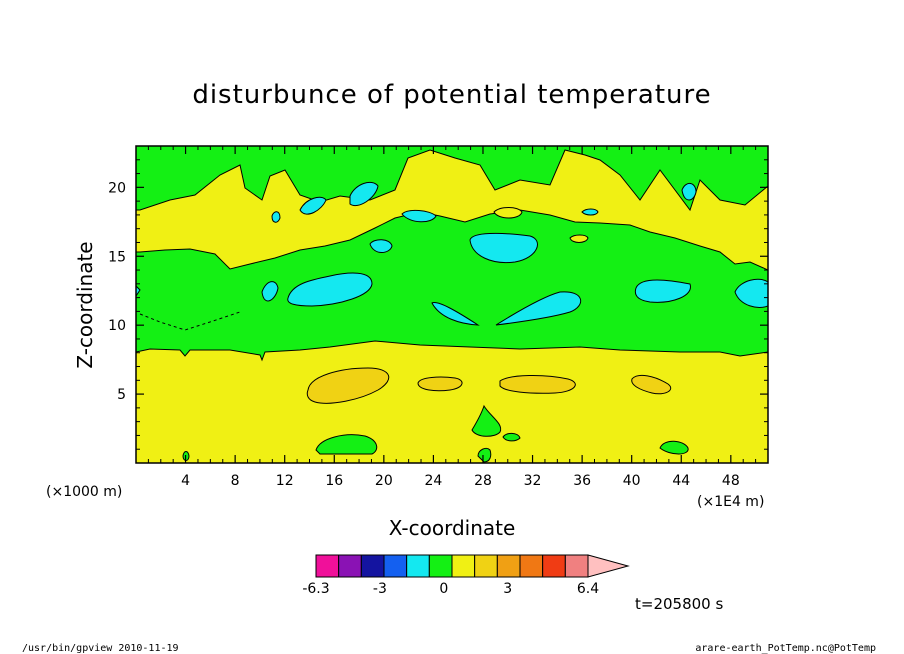  Describe the element at coordinates (679, 604) in the screenshot. I see `time-label: t=205800 s` at that location.